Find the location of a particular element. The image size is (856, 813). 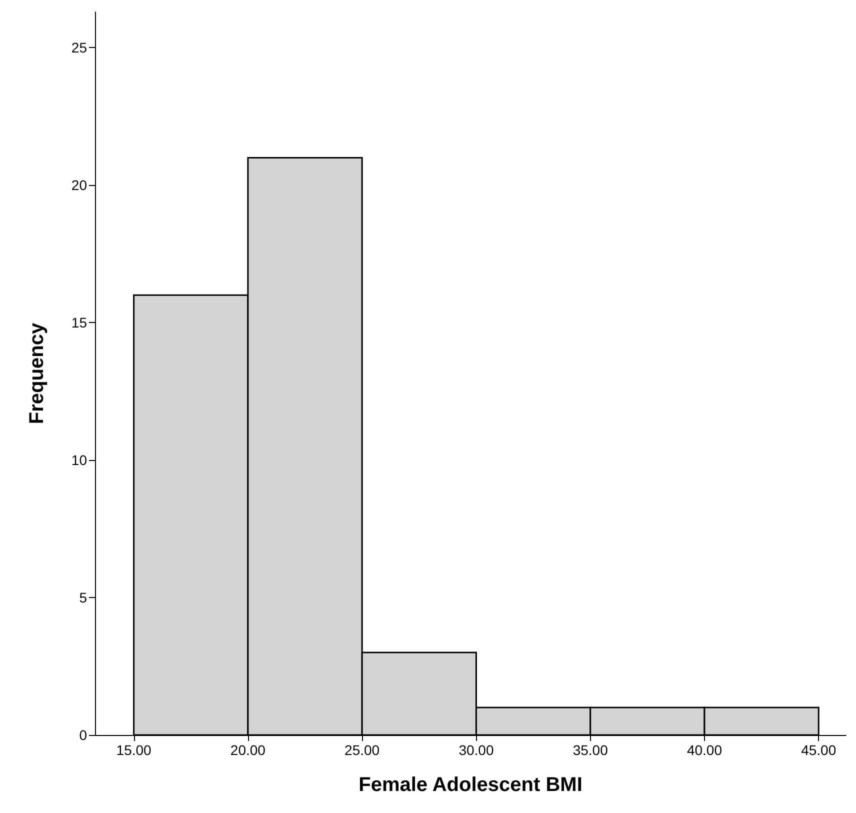

x-axis-title: Female Adolescent BMI is located at coordinates (470, 785).